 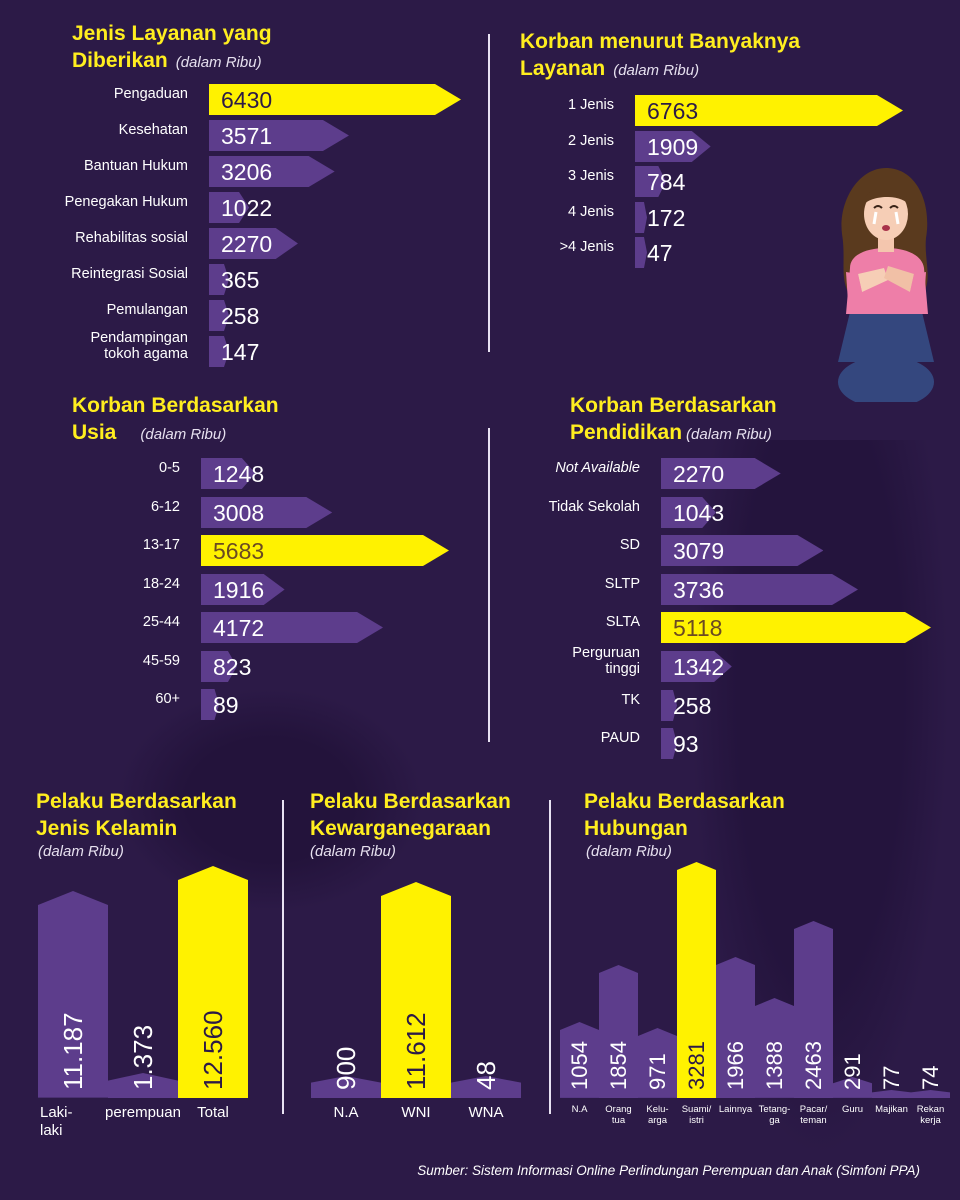 I want to click on bar-row: SD 3079, so click(x=480, y=551).